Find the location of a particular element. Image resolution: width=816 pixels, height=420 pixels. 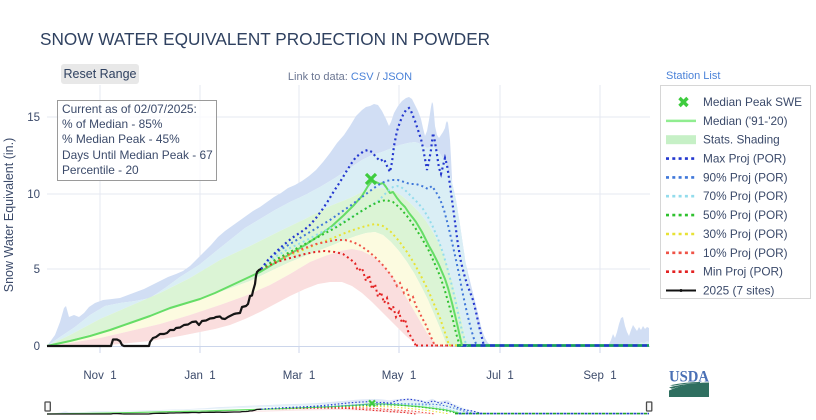

svg-text: 90% Proj (POR) is located at coordinates (745, 177).